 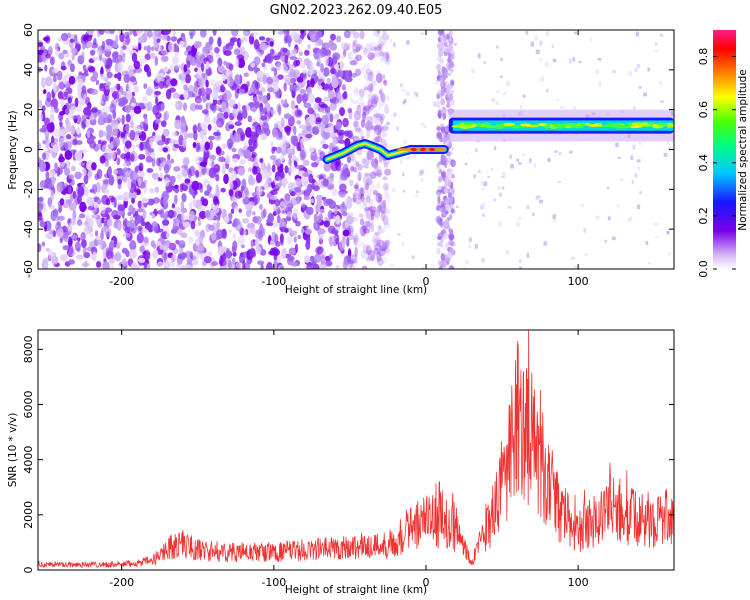 What do you see at coordinates (526, 125) in the screenshot?
I see `signal-band-core-cell` at bounding box center [526, 125].